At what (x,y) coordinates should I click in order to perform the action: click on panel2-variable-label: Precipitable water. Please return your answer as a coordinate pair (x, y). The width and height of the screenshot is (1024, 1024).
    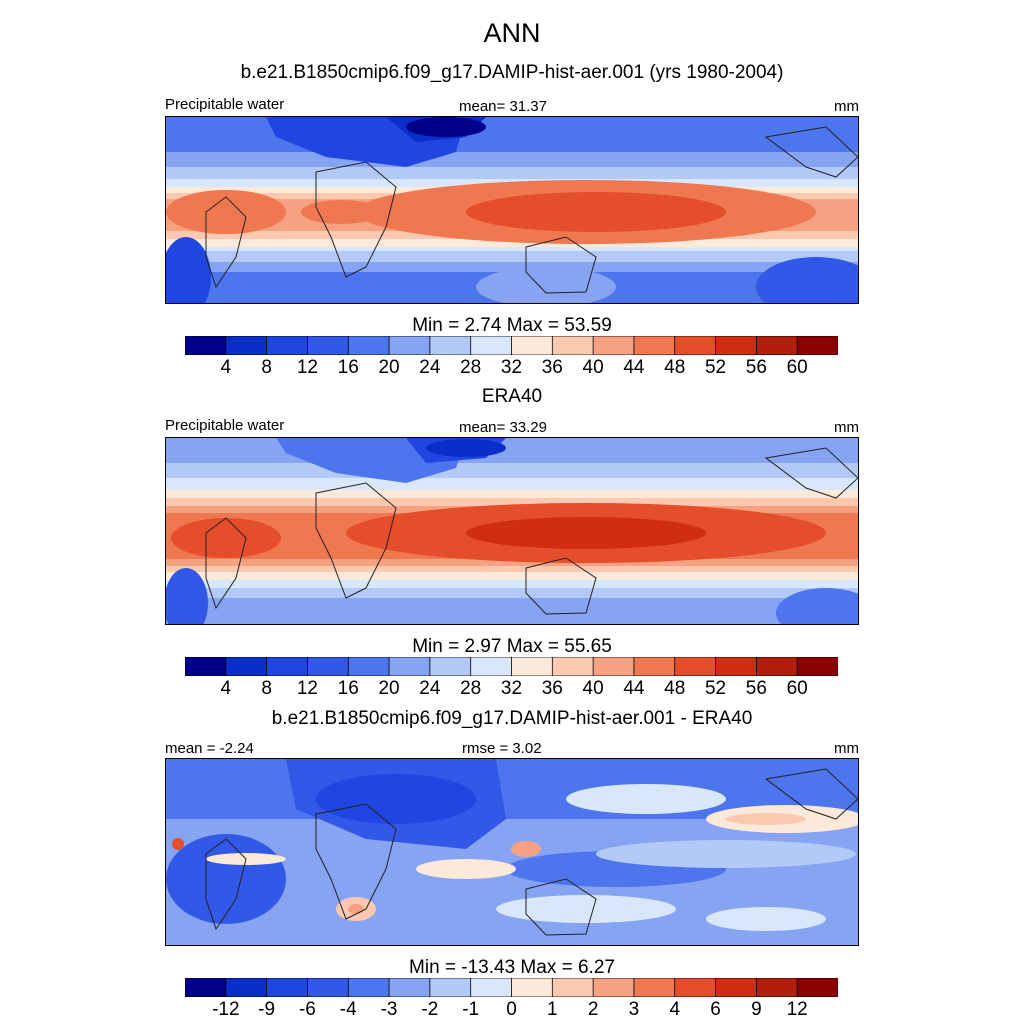
    Looking at the image, I should click on (225, 425).